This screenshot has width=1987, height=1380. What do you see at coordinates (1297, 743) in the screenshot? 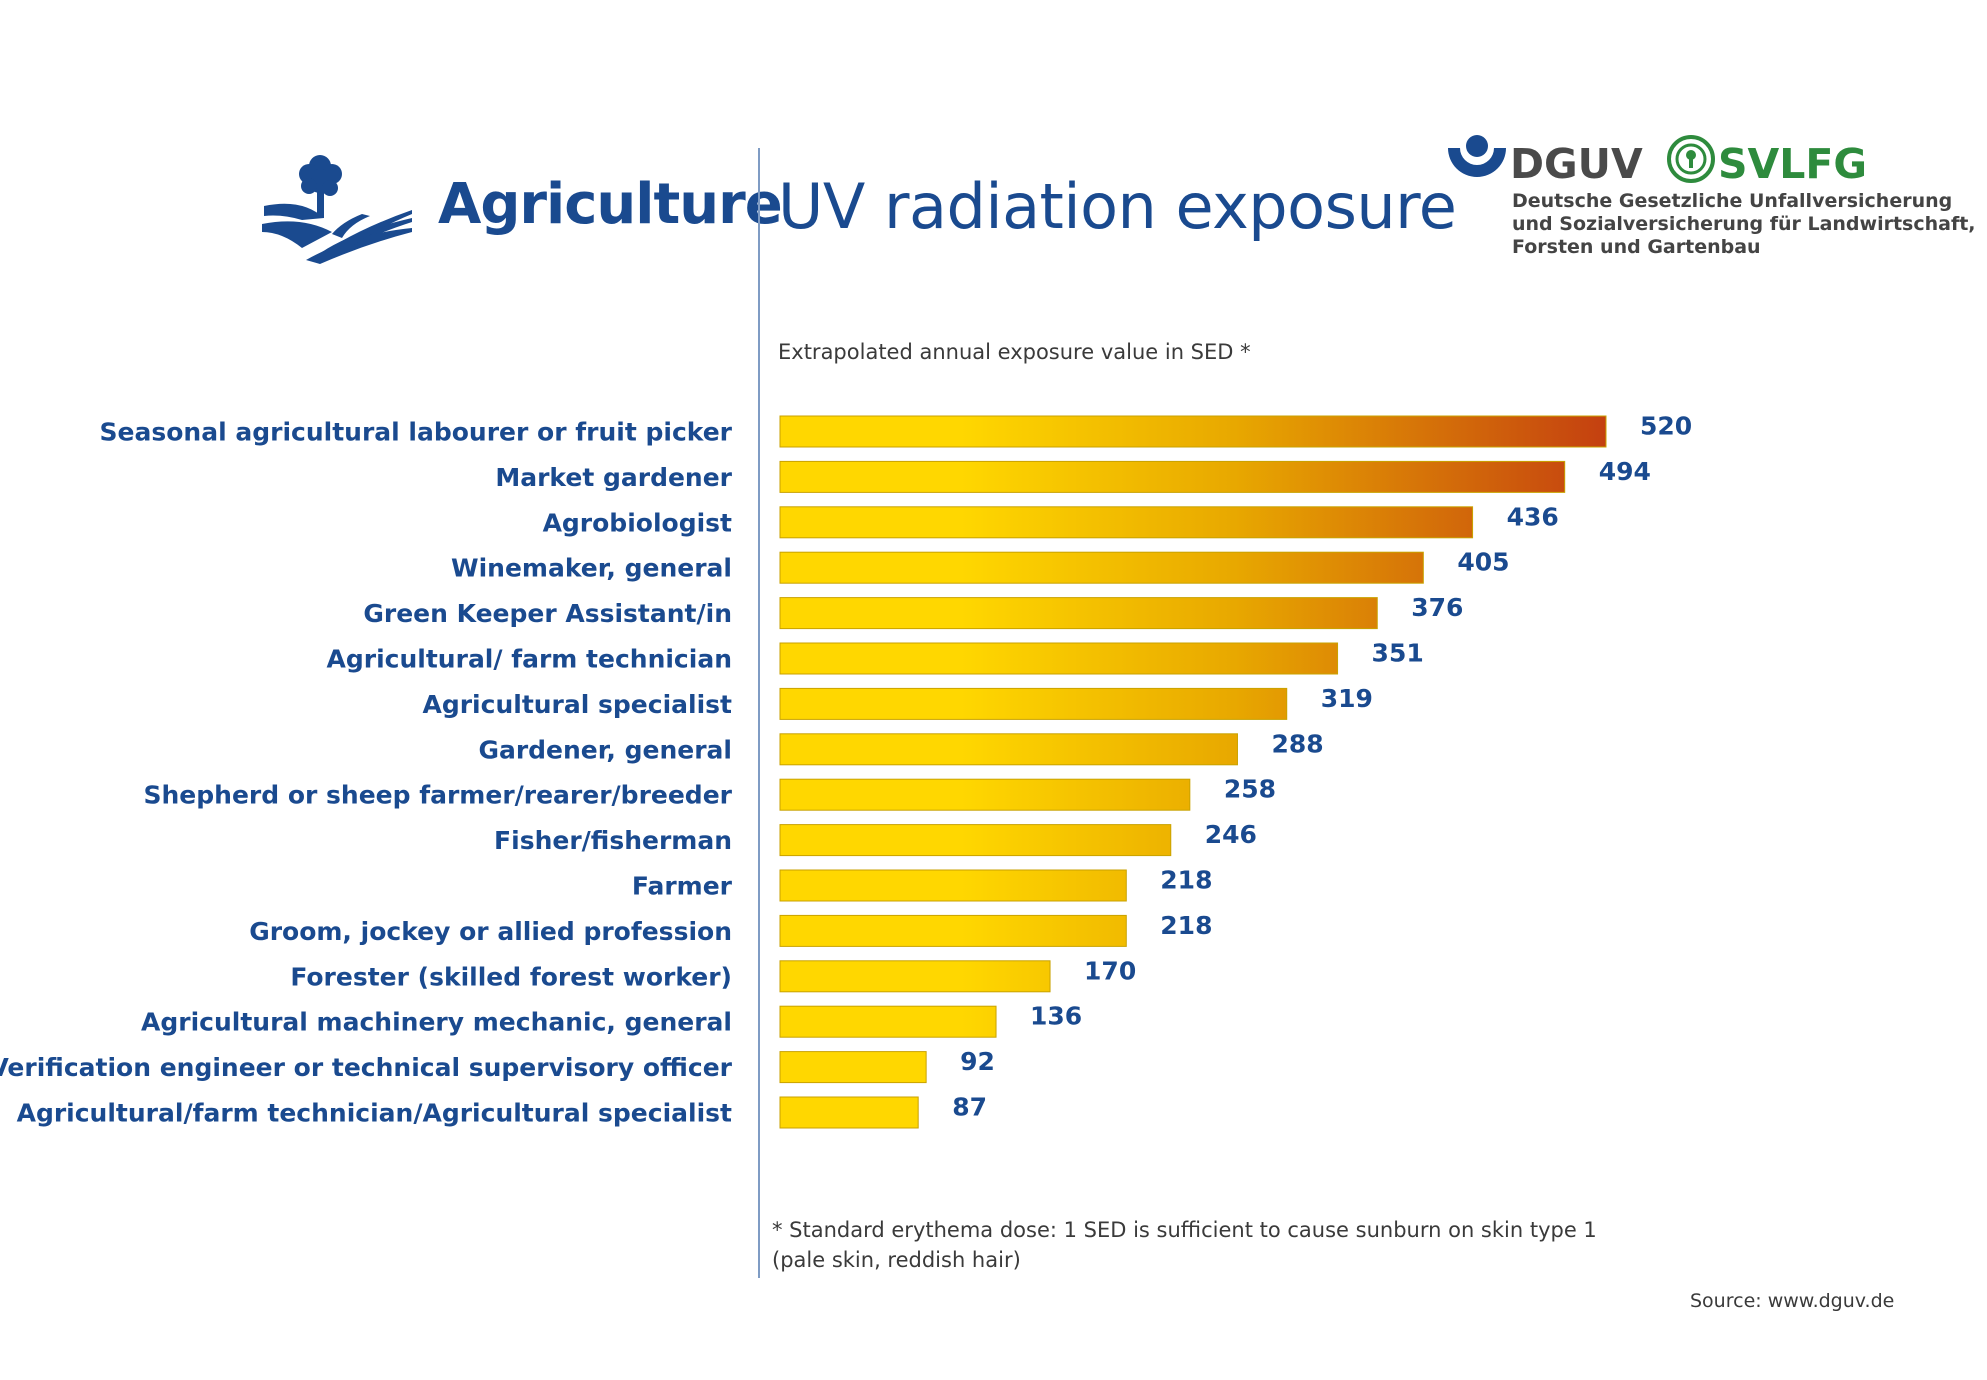
I see `value-label: 288` at bounding box center [1297, 743].